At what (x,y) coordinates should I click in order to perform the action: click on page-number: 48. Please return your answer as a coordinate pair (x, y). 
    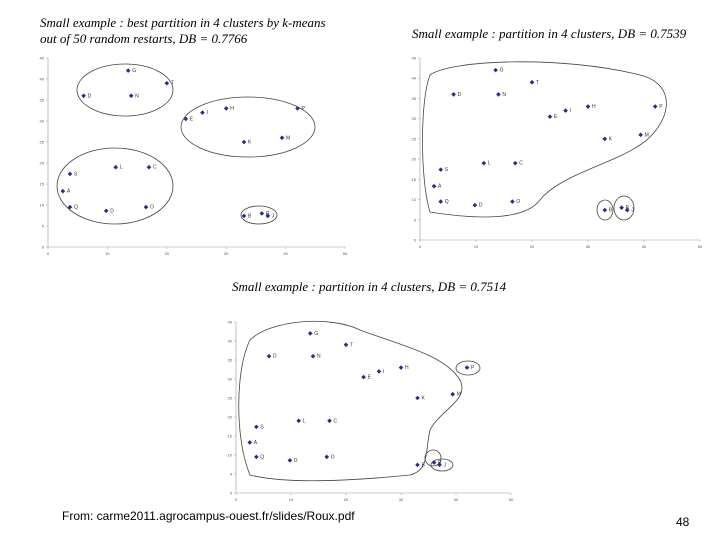
    Looking at the image, I should click on (683, 522).